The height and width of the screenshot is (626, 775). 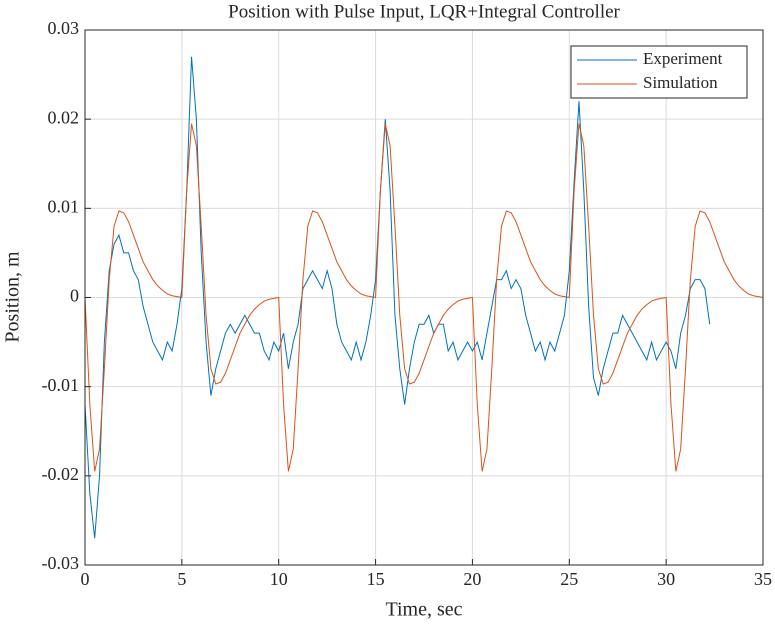 I want to click on x-tick-label: 35, so click(x=763, y=579).